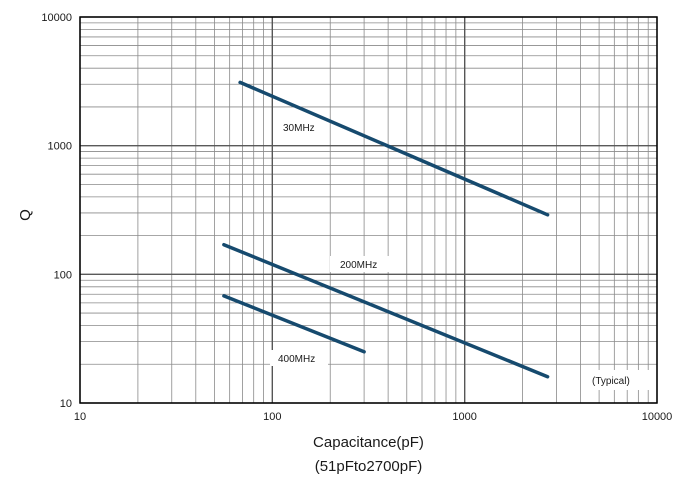 The height and width of the screenshot is (481, 695). I want to click on typical-annotation-bg, so click(616, 380).